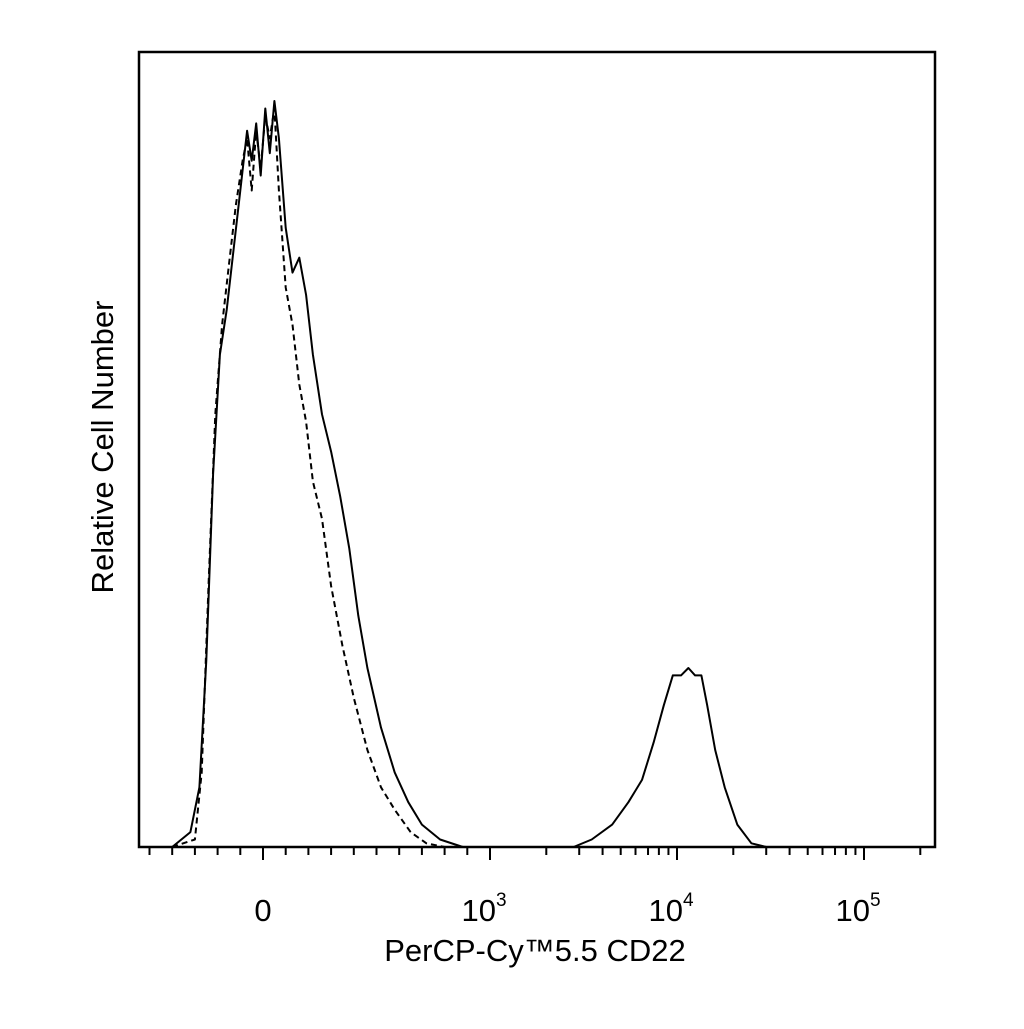 The height and width of the screenshot is (1029, 1024). What do you see at coordinates (670, 909) in the screenshot?
I see `x-tick-label: 10⁴` at bounding box center [670, 909].